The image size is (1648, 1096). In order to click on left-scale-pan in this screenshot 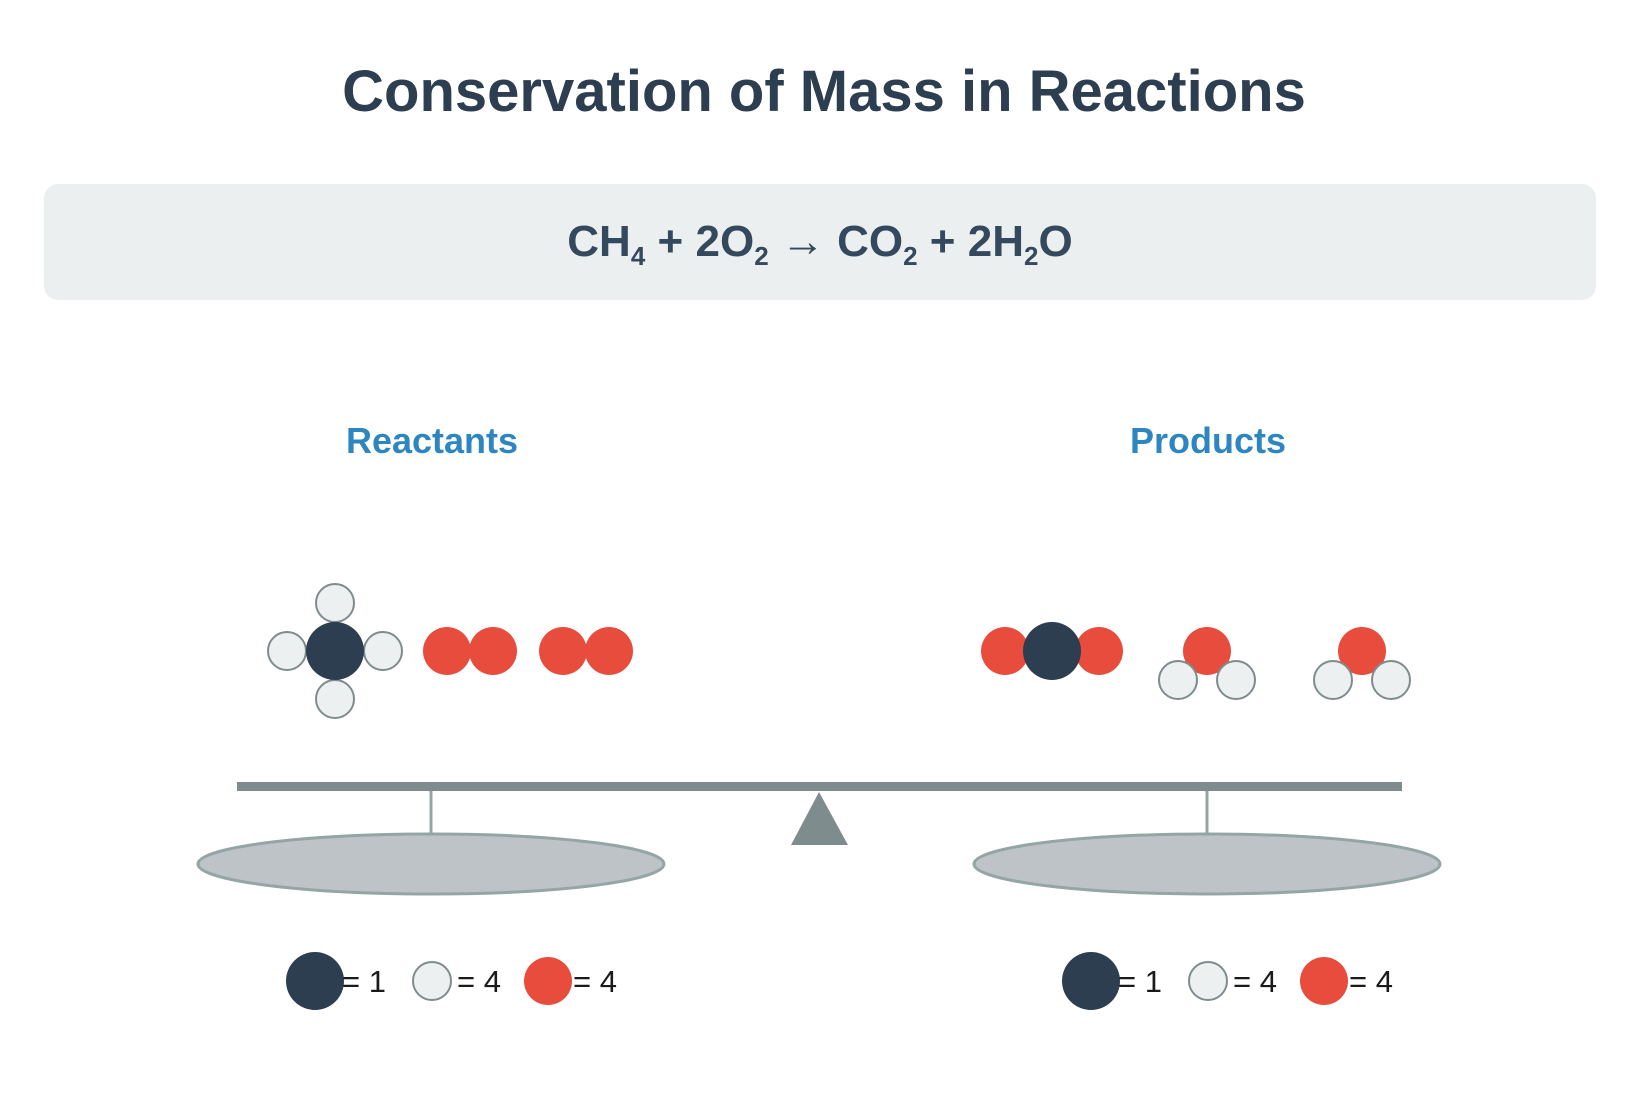, I will do `click(431, 864)`.